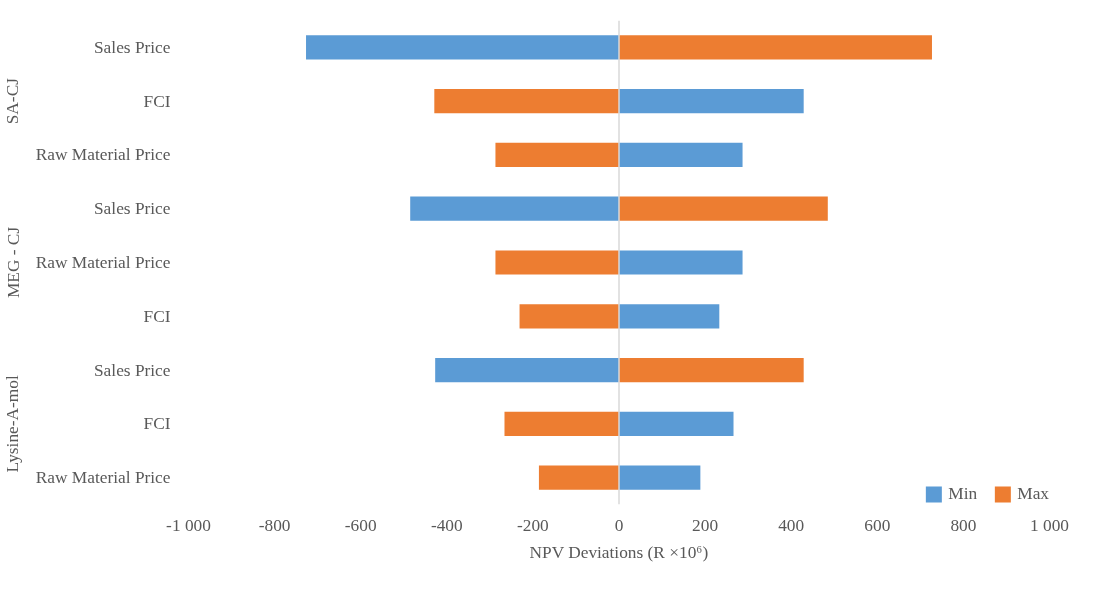  What do you see at coordinates (188, 525) in the screenshot?
I see `x-tick-label: -1 000` at bounding box center [188, 525].